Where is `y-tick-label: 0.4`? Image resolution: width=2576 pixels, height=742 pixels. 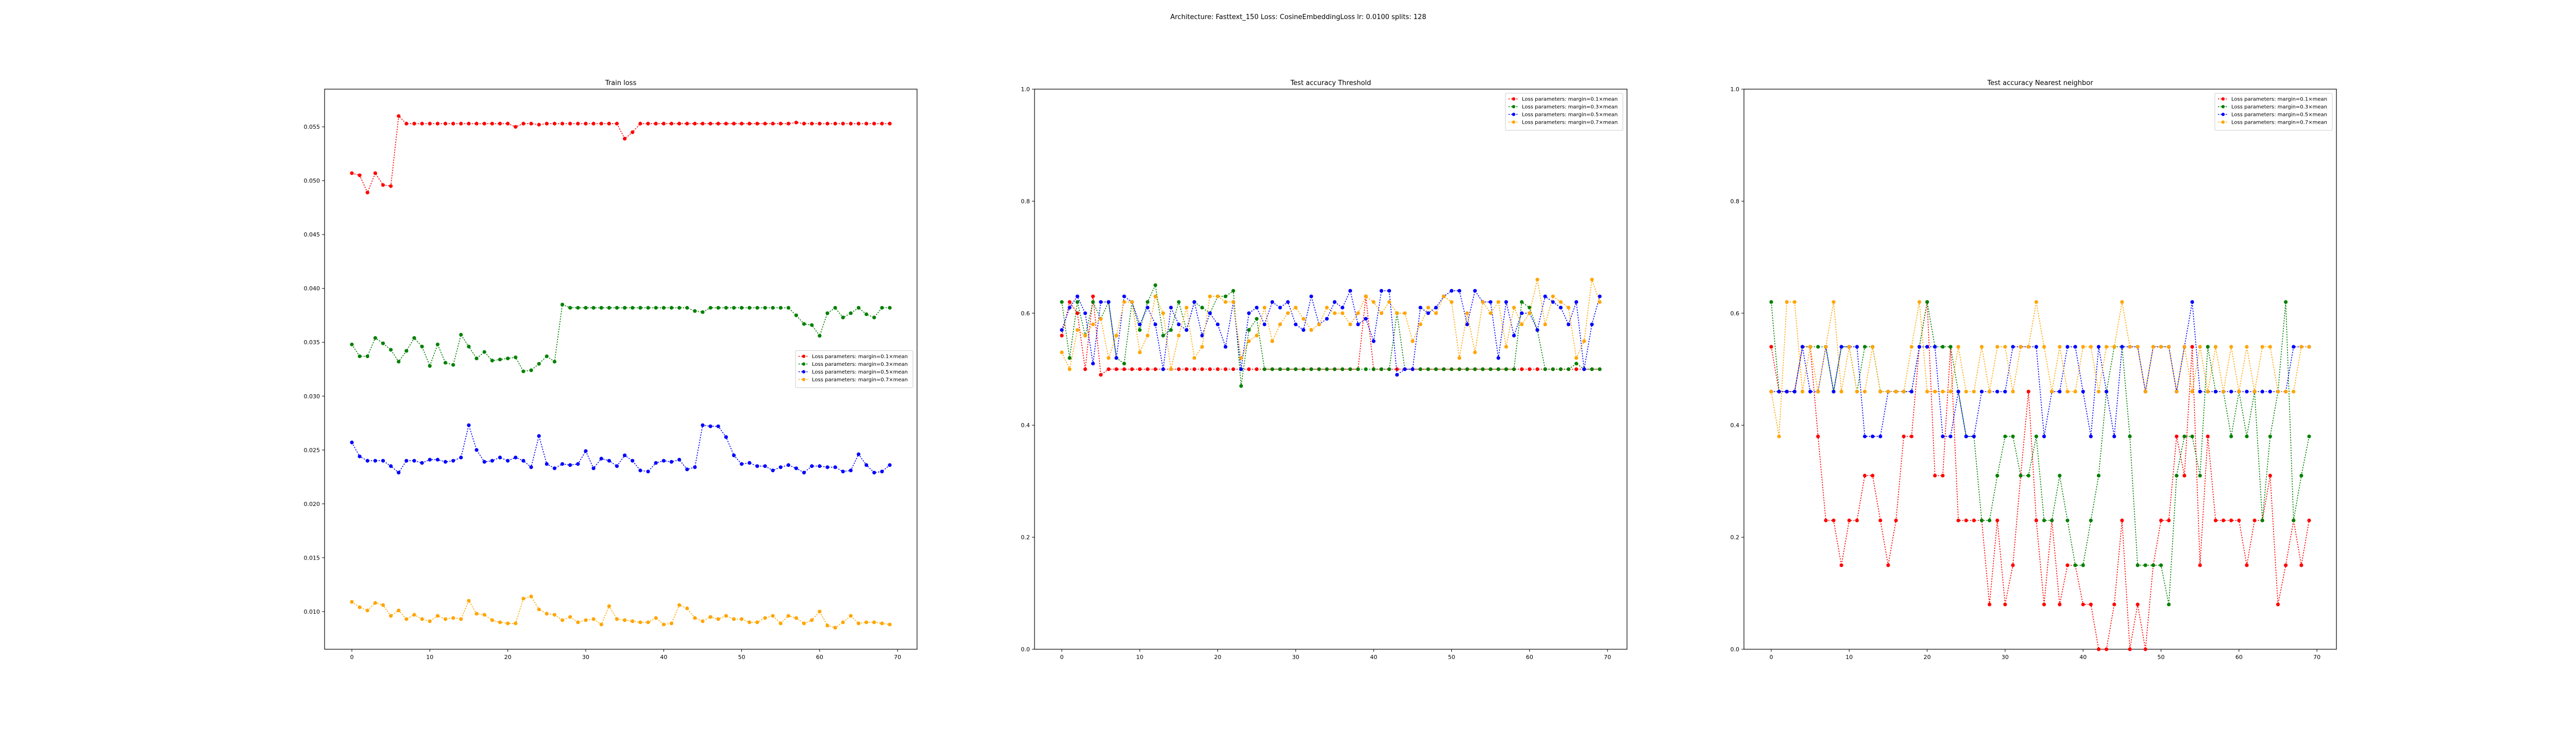
y-tick-label: 0.4 is located at coordinates (1025, 425).